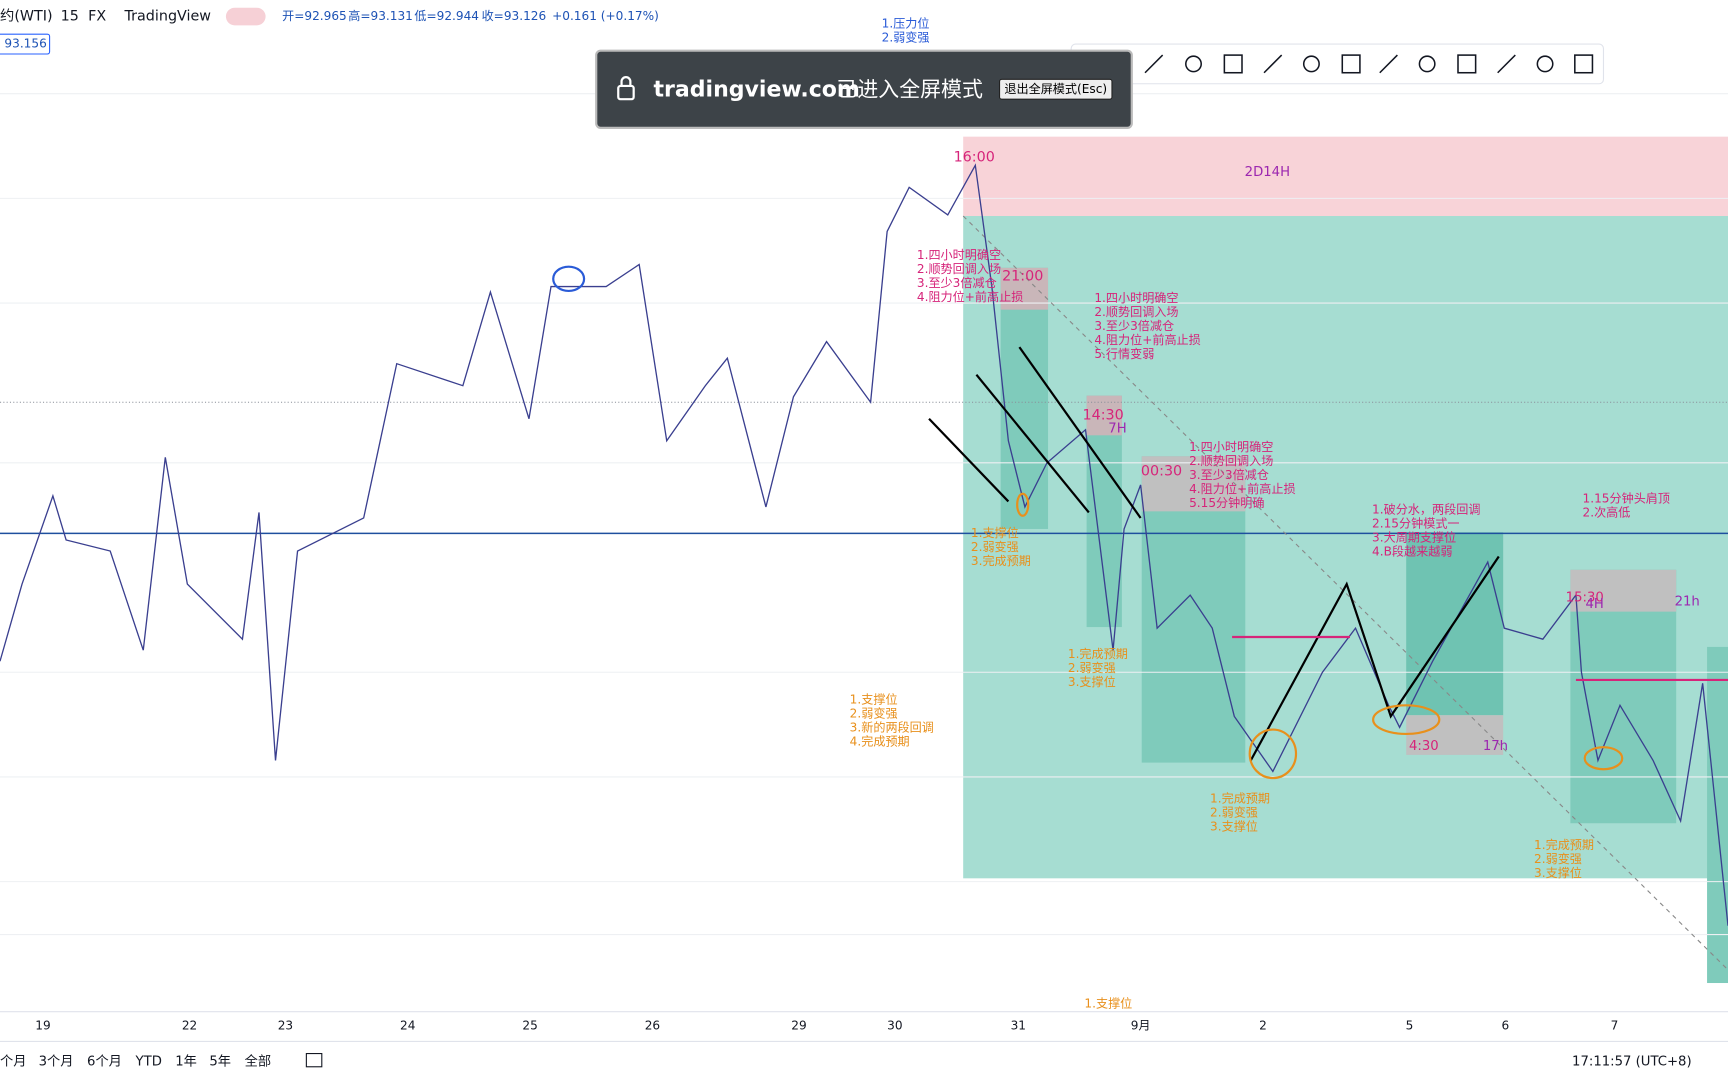 The width and height of the screenshot is (1728, 1080). I want to click on time-label: 4:30, so click(1424, 746).